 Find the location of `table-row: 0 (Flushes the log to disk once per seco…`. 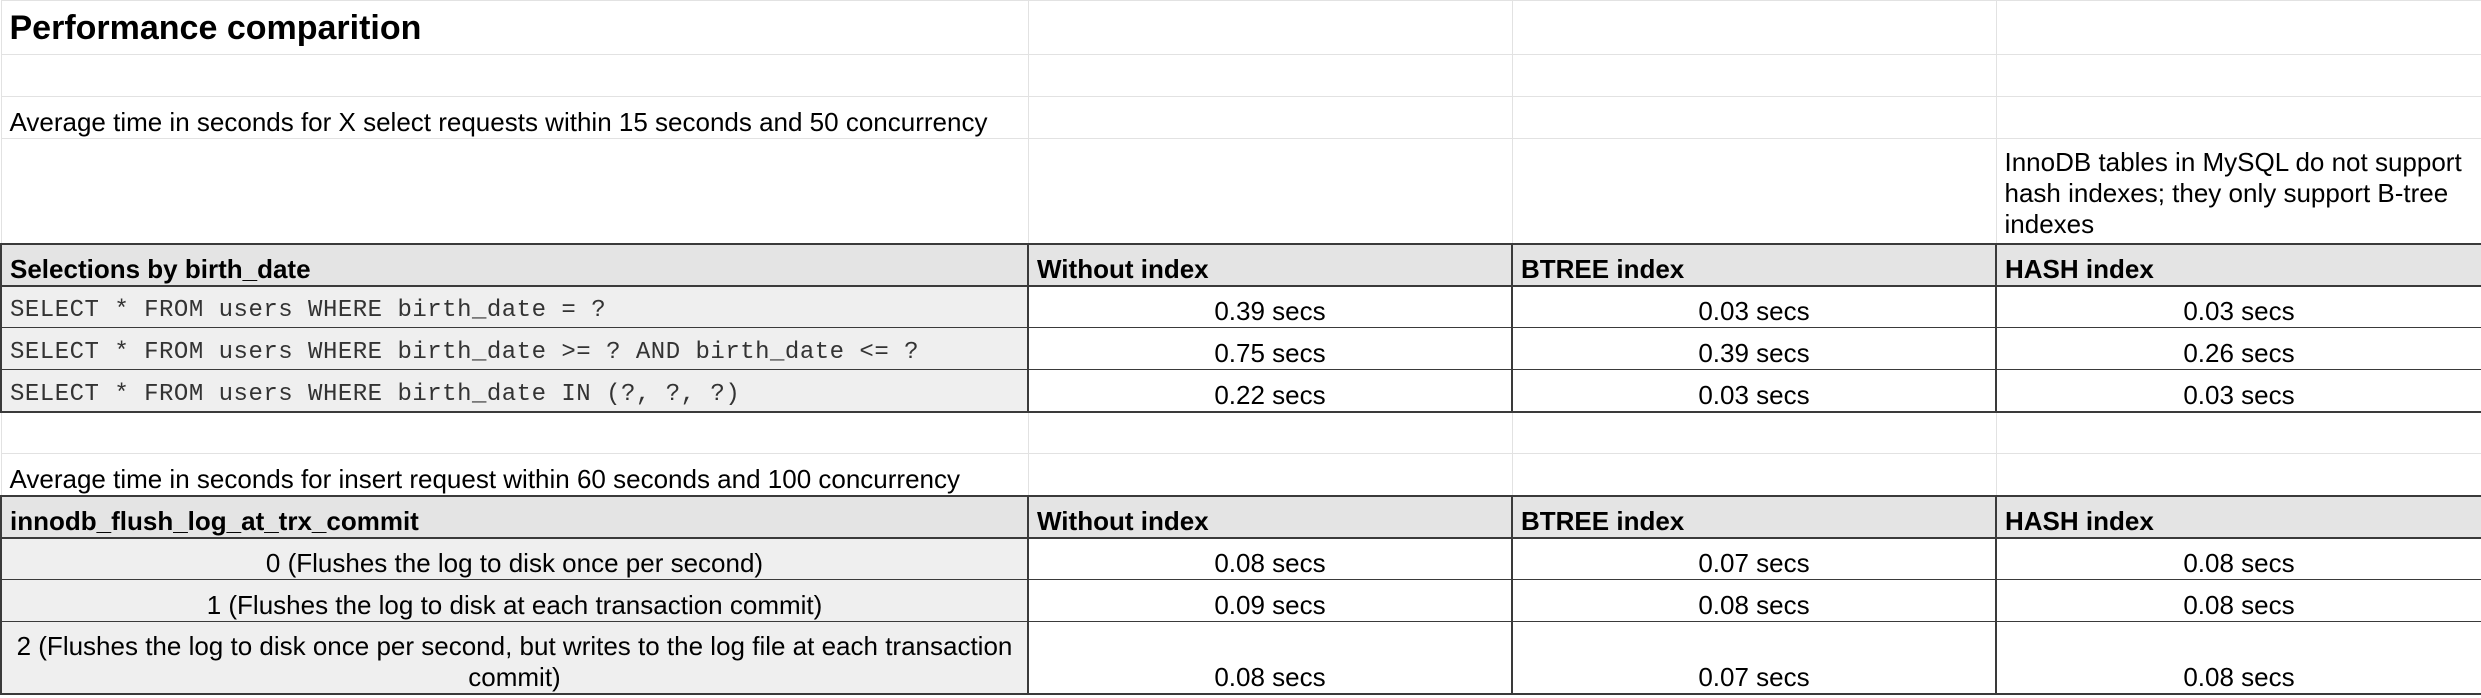

table-row: 0 (Flushes the log to disk once per seco… is located at coordinates (1240, 558).